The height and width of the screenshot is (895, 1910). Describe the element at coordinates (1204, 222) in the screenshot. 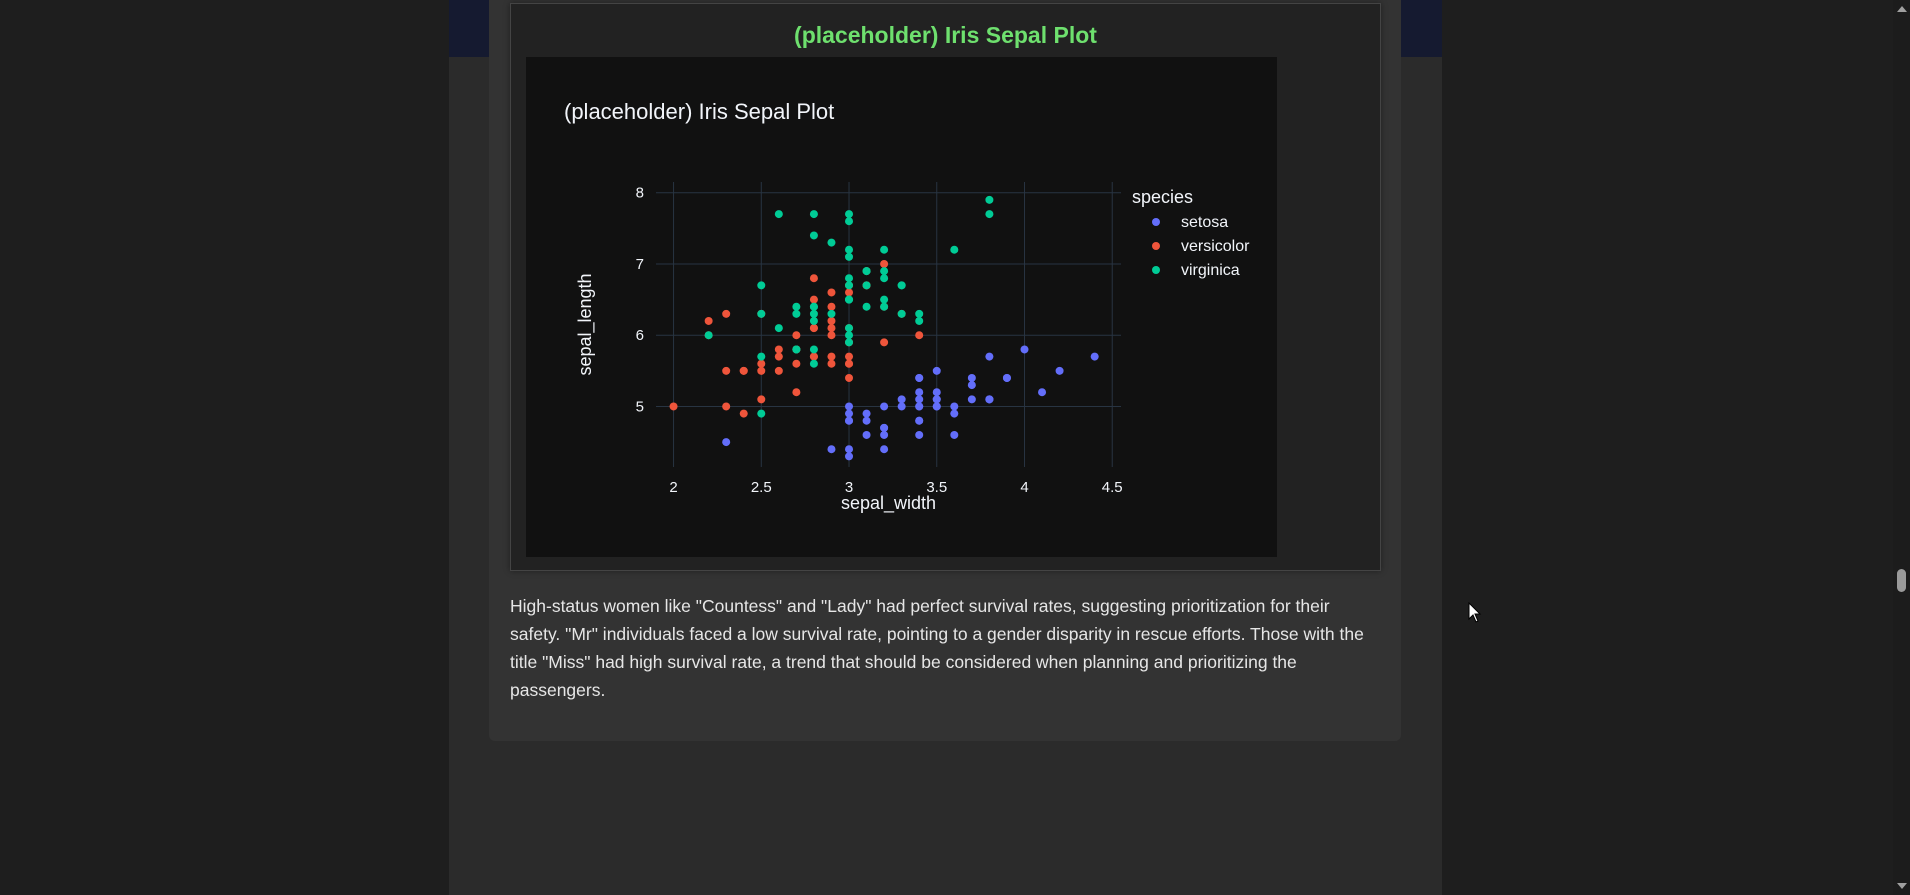

I see `legend-label-setosa: setosa` at that location.